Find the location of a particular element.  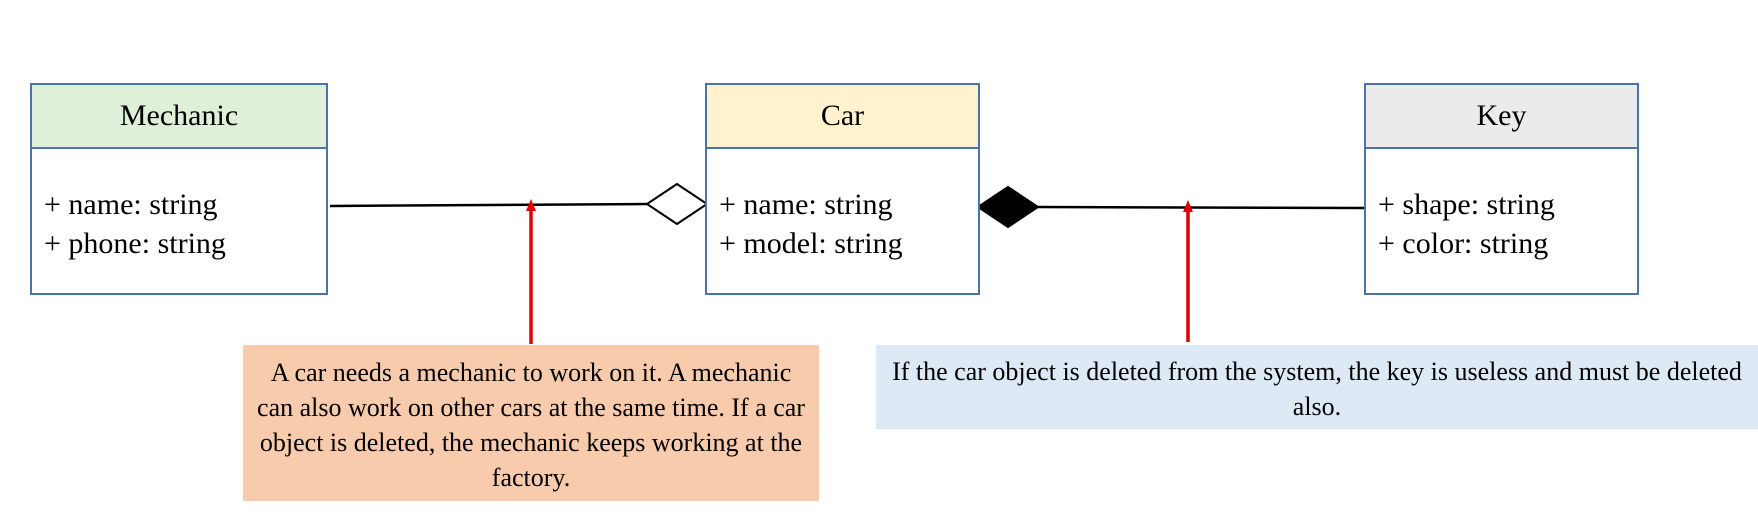

key-attribute-color: + color: string is located at coordinates (1463, 243).